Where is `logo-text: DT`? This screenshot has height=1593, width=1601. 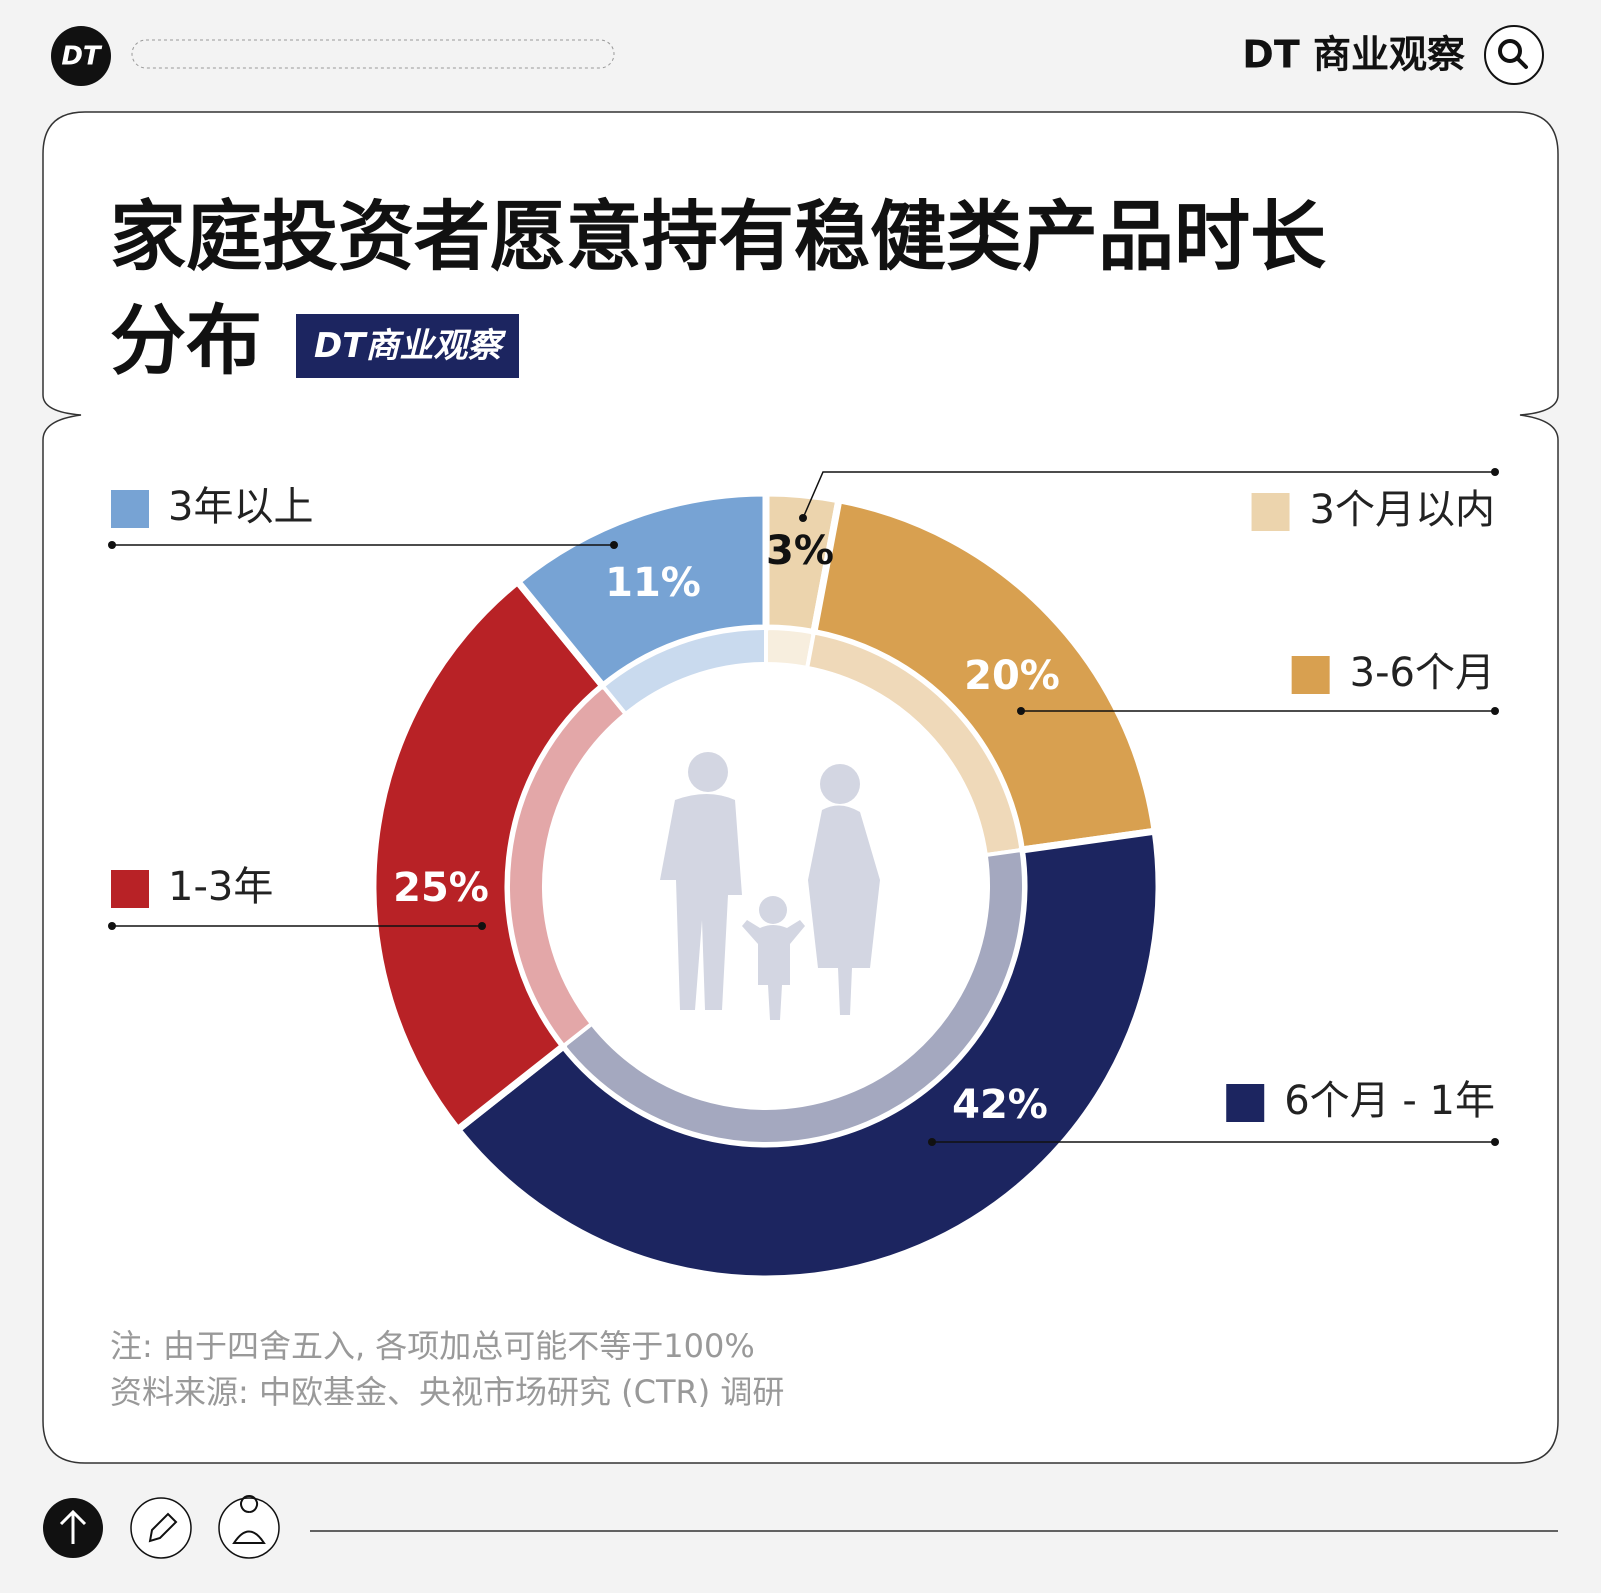 logo-text: DT is located at coordinates (82, 57).